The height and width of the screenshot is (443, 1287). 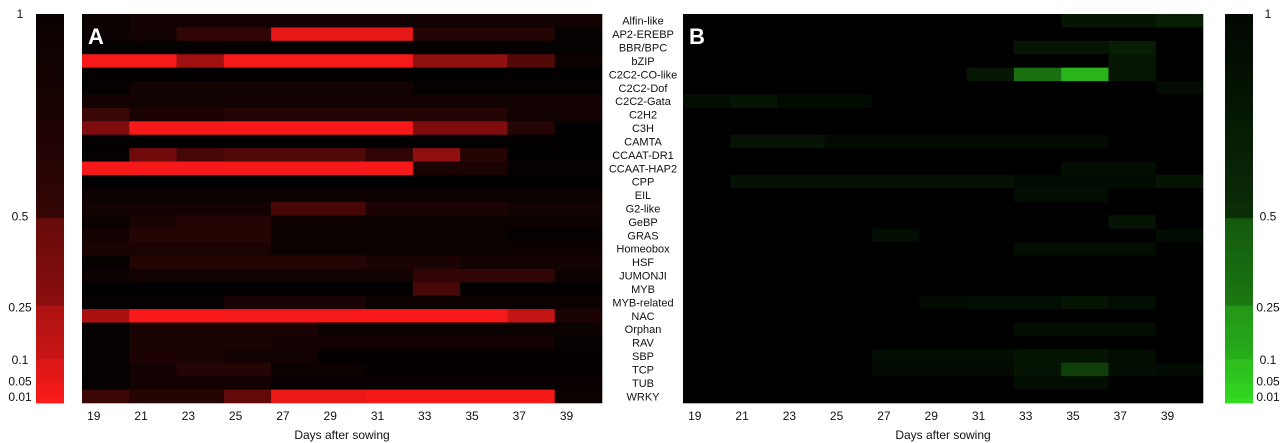 What do you see at coordinates (96, 36) in the screenshot?
I see `panel-label: A` at bounding box center [96, 36].